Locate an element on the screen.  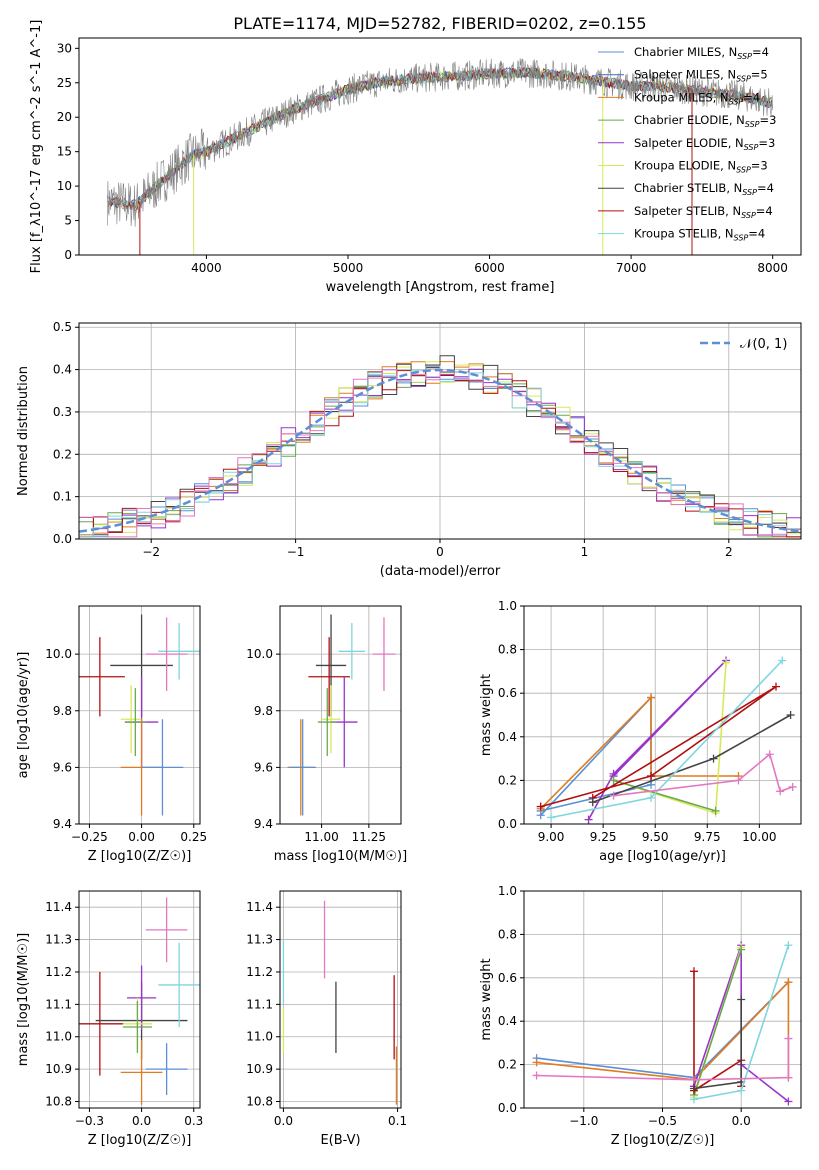
y-tick-label: 0.4 is located at coordinates (62, 370).